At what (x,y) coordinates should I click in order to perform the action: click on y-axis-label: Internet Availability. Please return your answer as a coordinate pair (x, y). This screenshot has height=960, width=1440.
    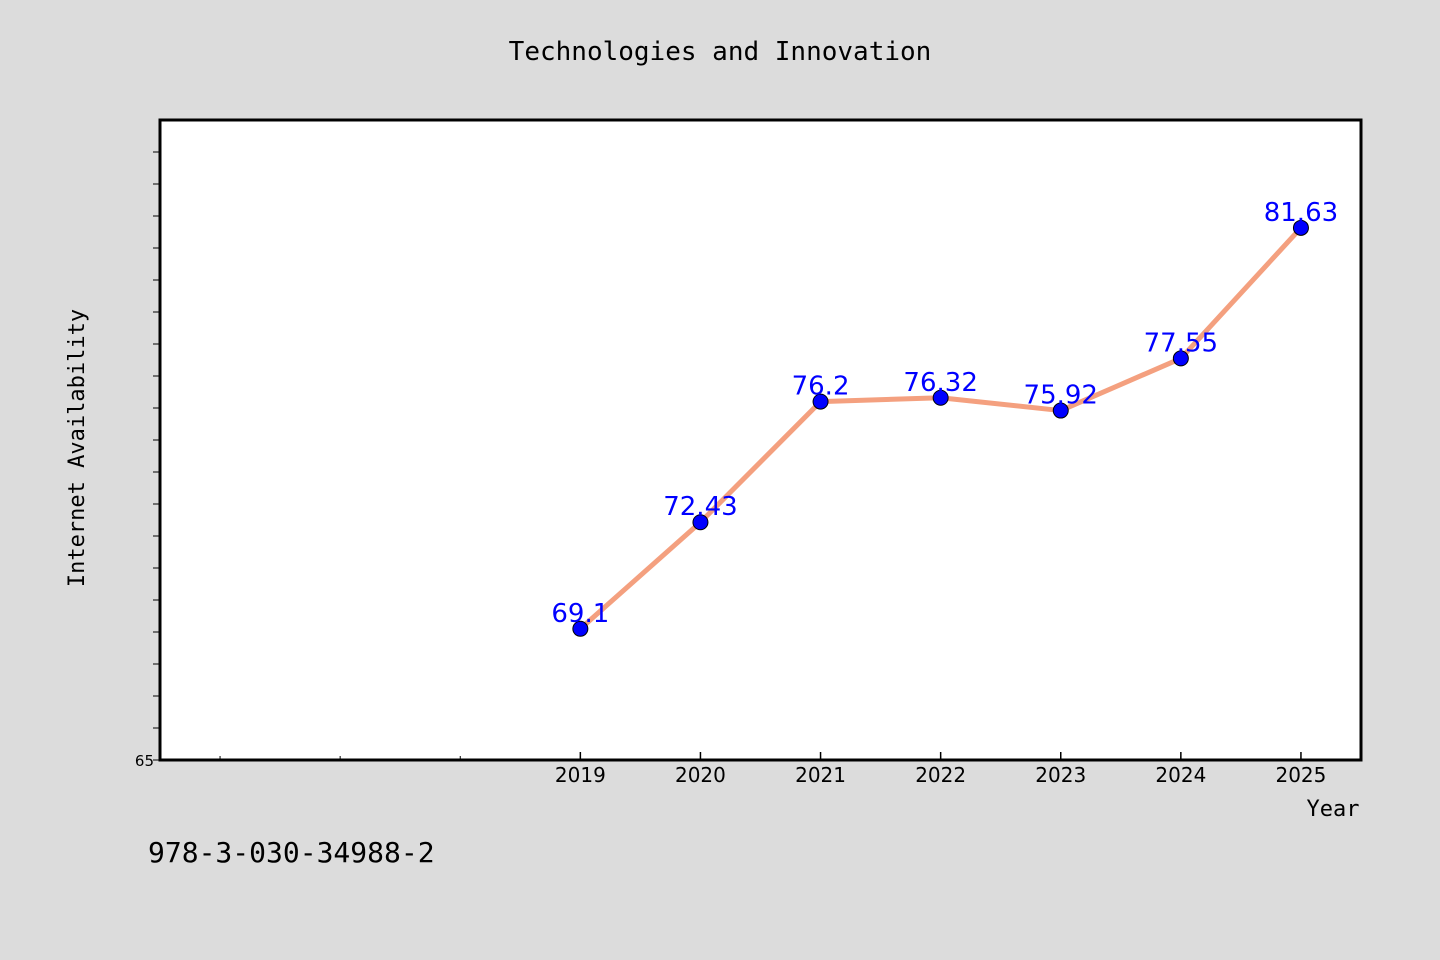
    Looking at the image, I should click on (77, 448).